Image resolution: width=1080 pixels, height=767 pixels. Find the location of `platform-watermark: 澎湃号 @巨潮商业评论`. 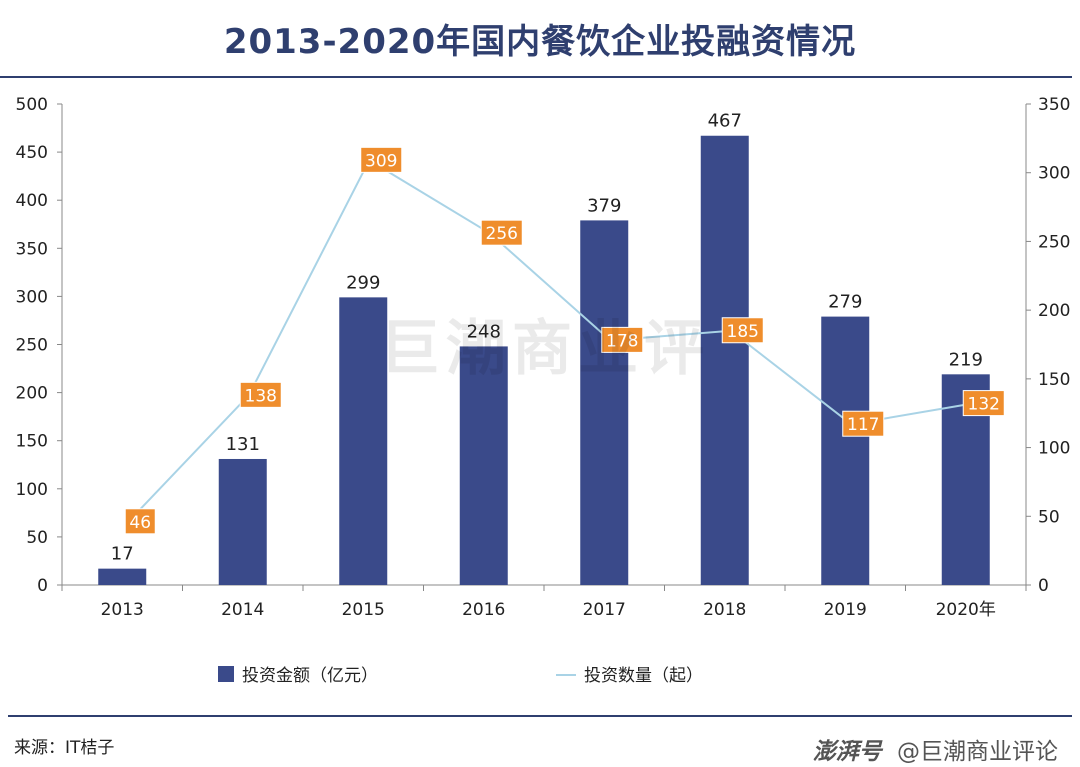

platform-watermark: 澎湃号 @巨潮商业评论 is located at coordinates (935, 749).